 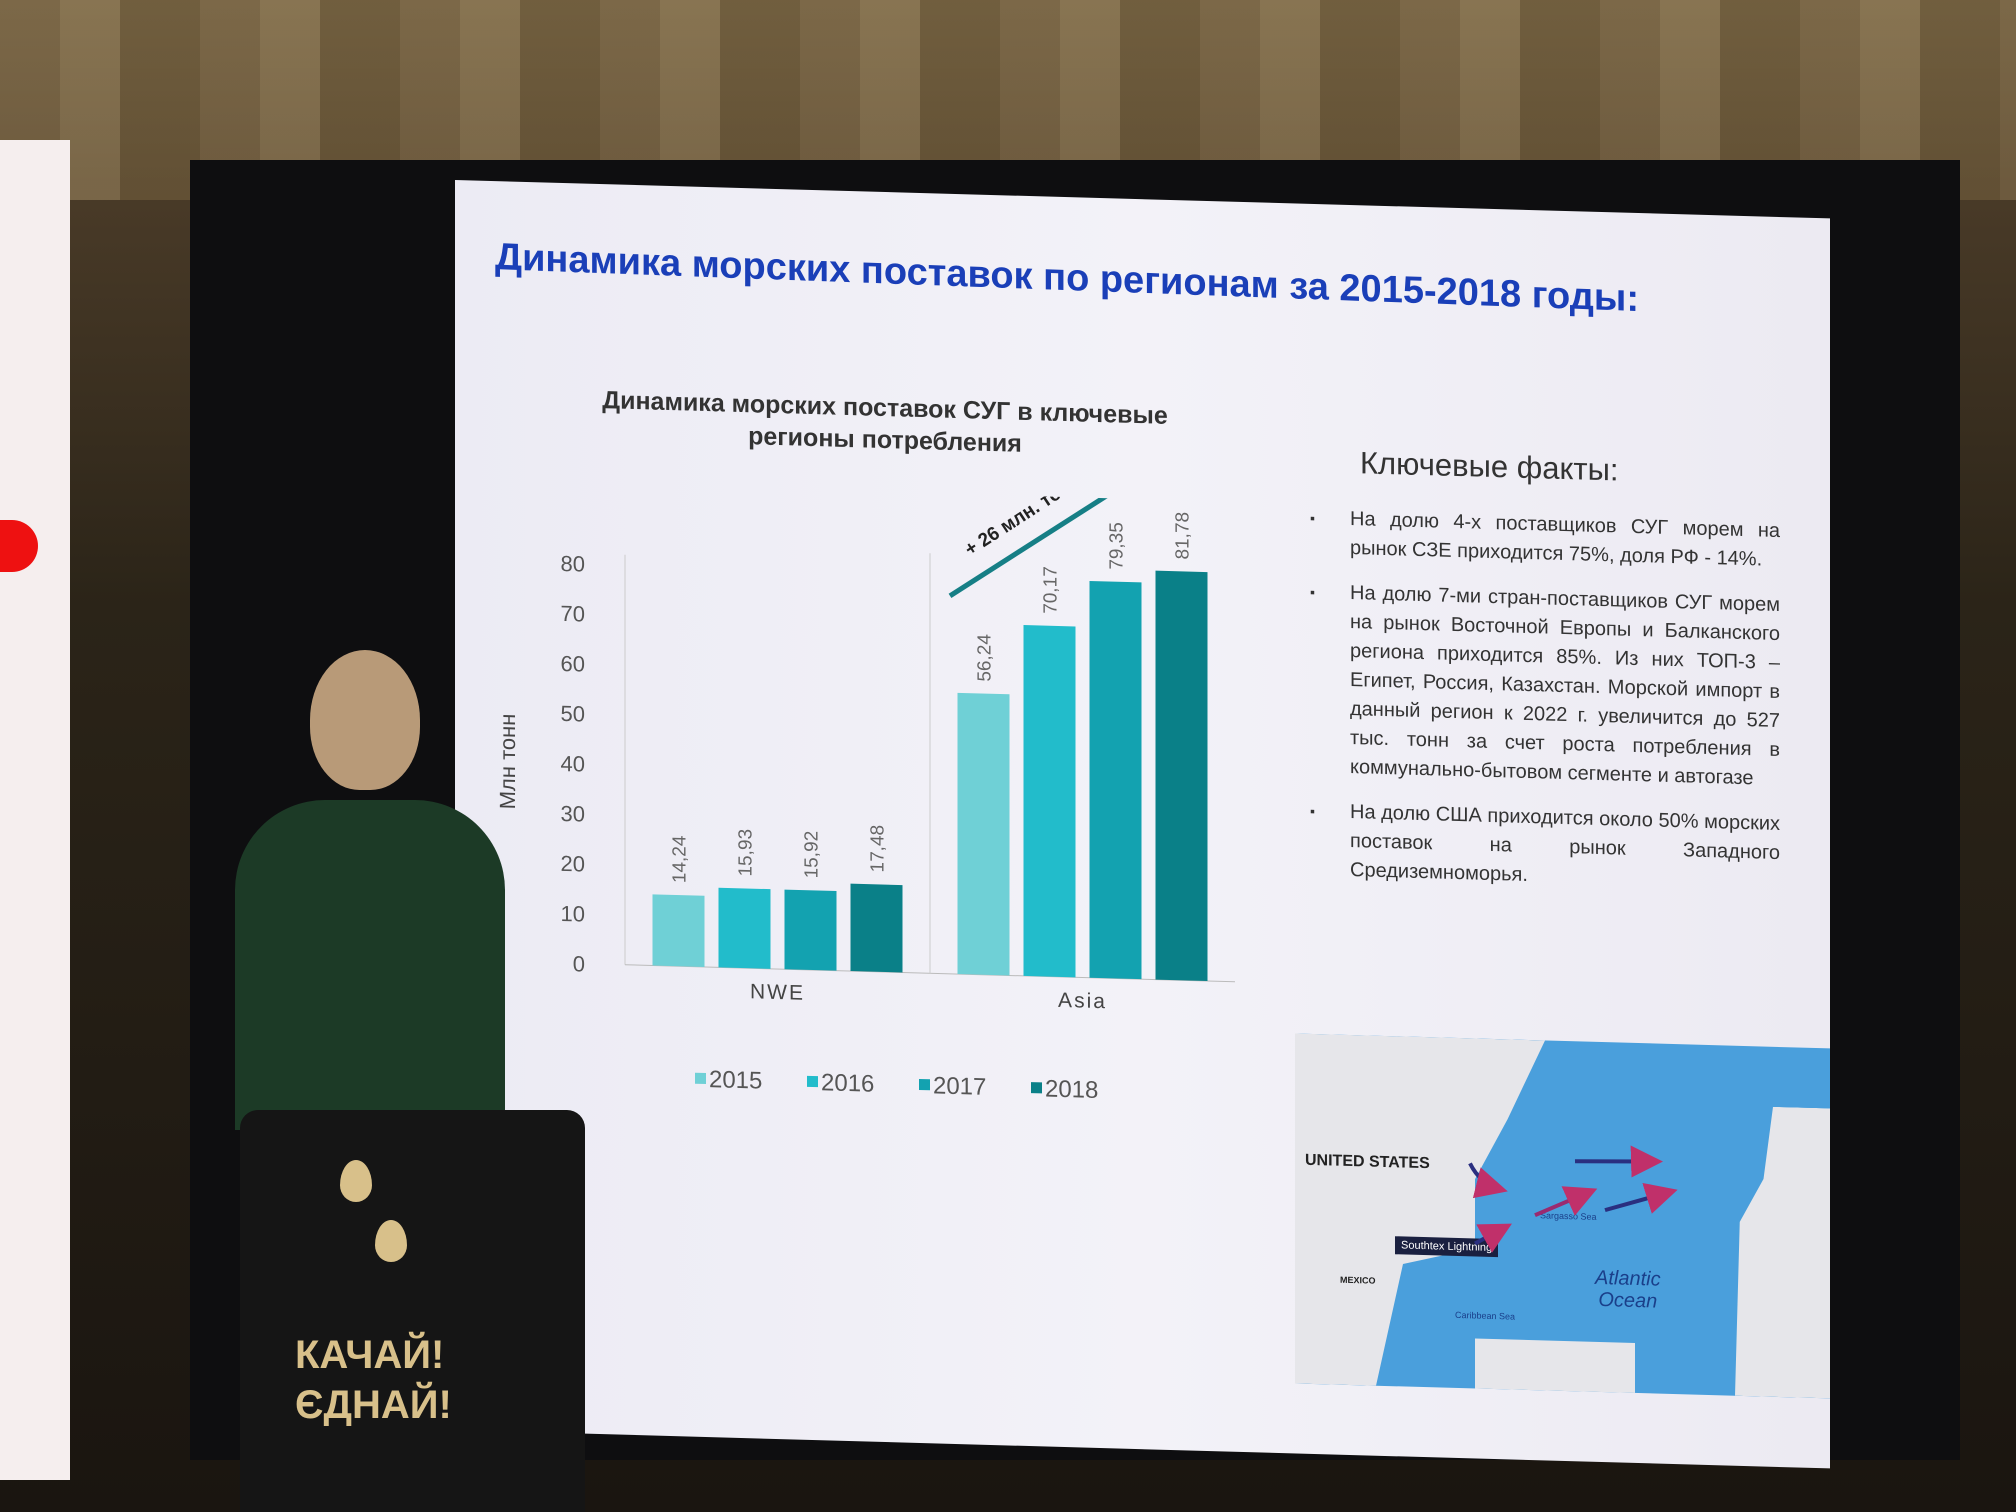 I want to click on presenter-body, so click(x=370, y=965).